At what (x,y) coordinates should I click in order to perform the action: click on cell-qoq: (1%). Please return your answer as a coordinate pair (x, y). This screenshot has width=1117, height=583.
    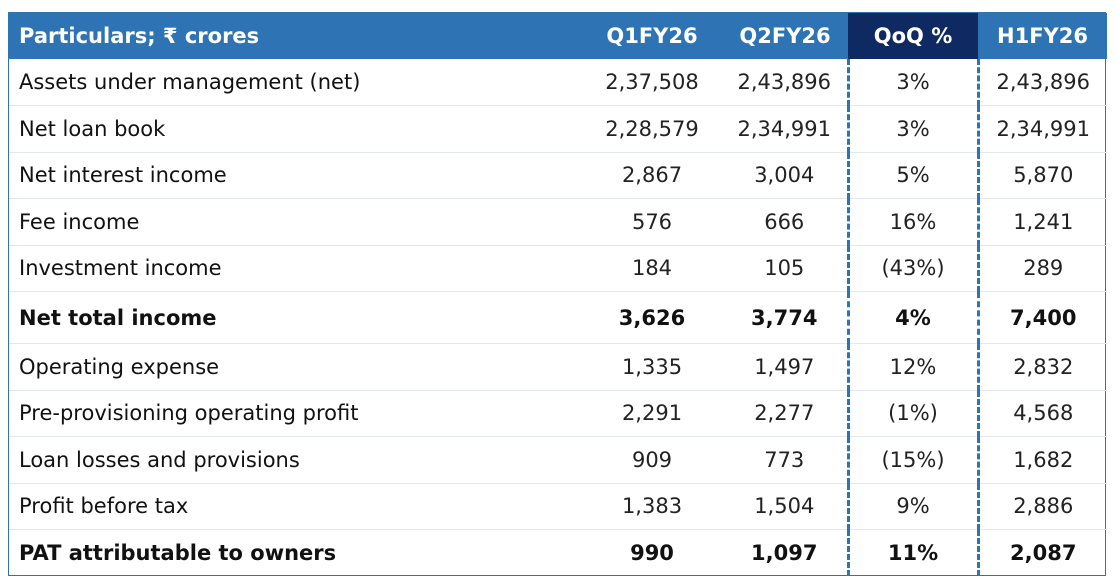
    Looking at the image, I should click on (913, 413).